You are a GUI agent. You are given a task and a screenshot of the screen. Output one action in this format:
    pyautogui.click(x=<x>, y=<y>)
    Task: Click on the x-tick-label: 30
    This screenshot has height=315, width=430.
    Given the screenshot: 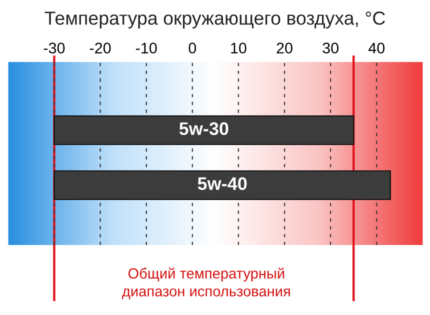 What is the action you would take?
    pyautogui.click(x=330, y=48)
    